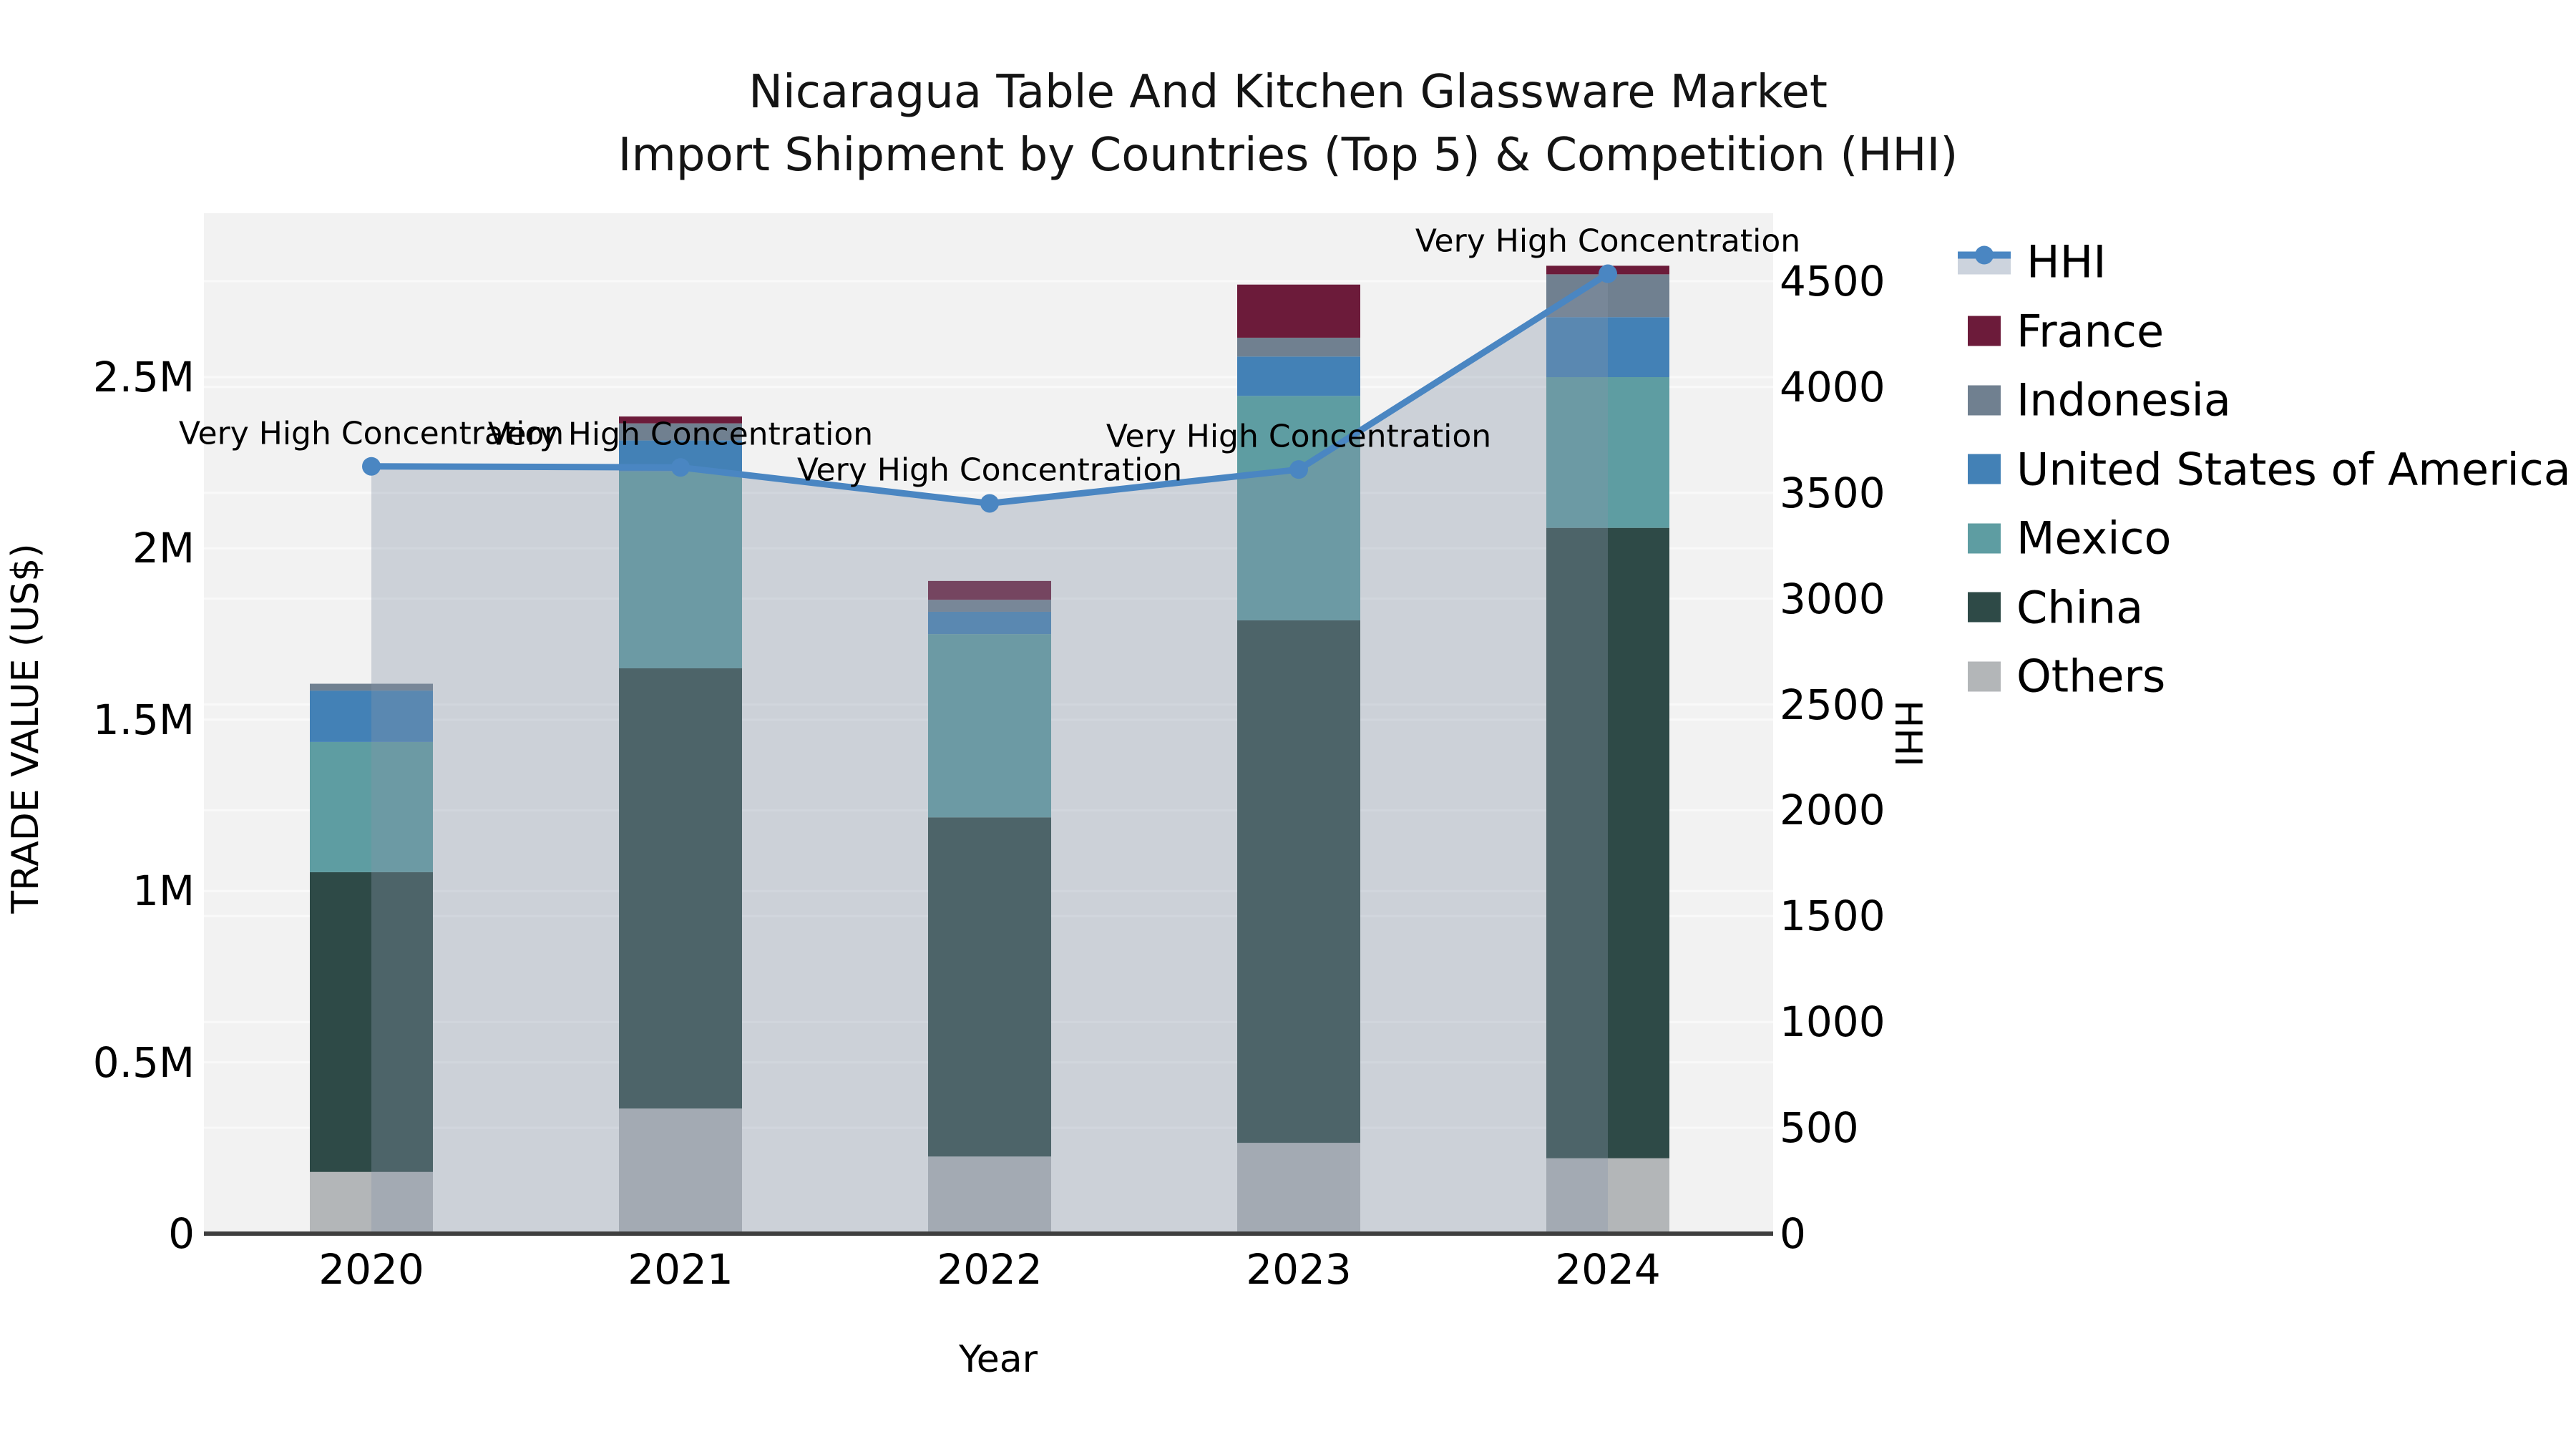 This screenshot has width=2576, height=1449. Describe the element at coordinates (2080, 607) in the screenshot. I see `legend-label: China` at that location.